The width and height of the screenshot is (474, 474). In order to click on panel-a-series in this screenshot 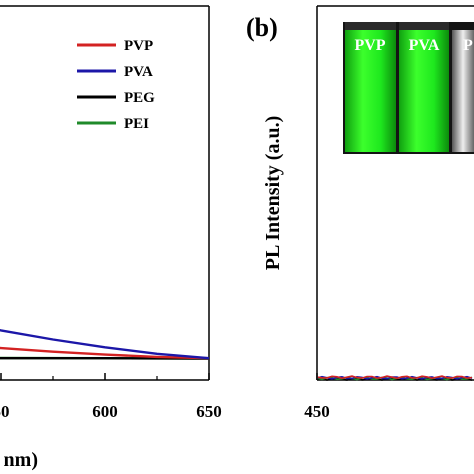, I will do `click(105, 344)`.